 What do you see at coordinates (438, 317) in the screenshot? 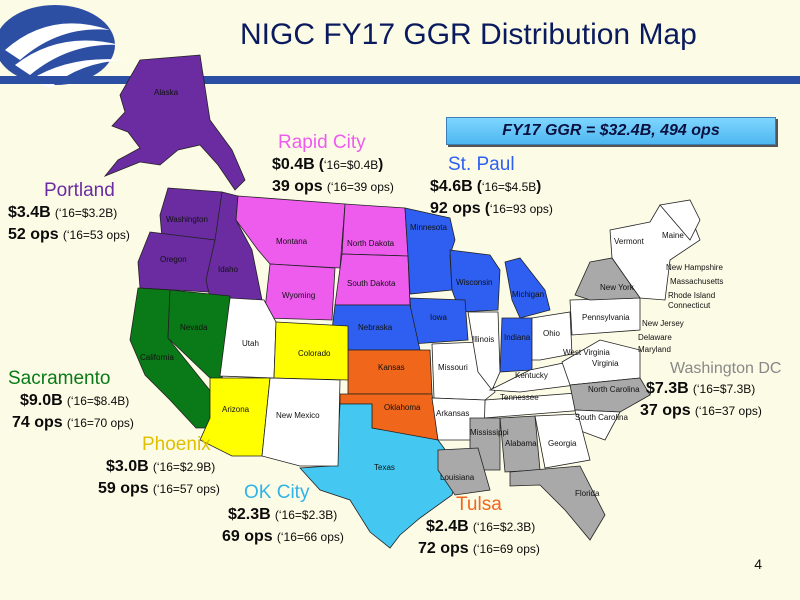
I see `label-iowa: Iowa` at bounding box center [438, 317].